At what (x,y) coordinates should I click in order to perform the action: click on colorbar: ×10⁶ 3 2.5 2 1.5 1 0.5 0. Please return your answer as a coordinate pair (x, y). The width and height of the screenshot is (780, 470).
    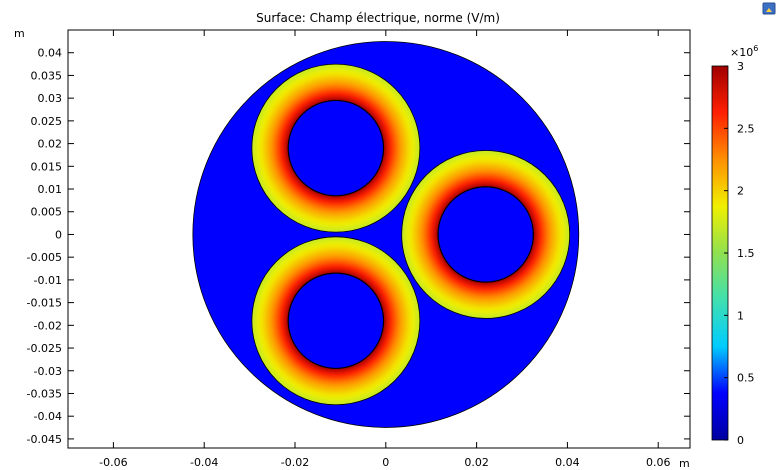
    Looking at the image, I should click on (734, 245).